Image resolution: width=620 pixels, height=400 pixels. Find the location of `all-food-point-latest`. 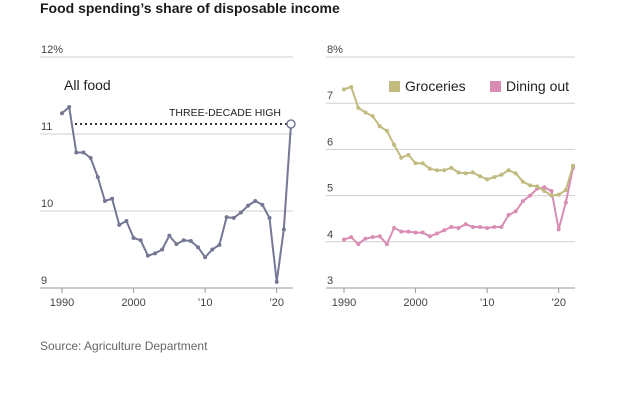

all-food-point-latest is located at coordinates (291, 124).